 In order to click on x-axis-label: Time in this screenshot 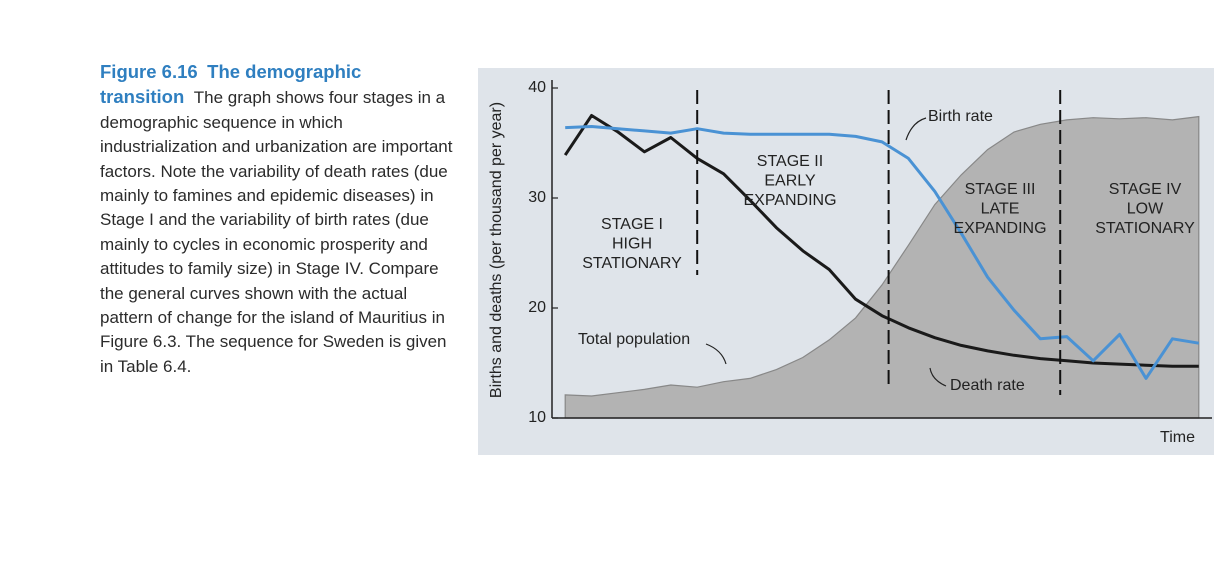, I will do `click(1177, 437)`.